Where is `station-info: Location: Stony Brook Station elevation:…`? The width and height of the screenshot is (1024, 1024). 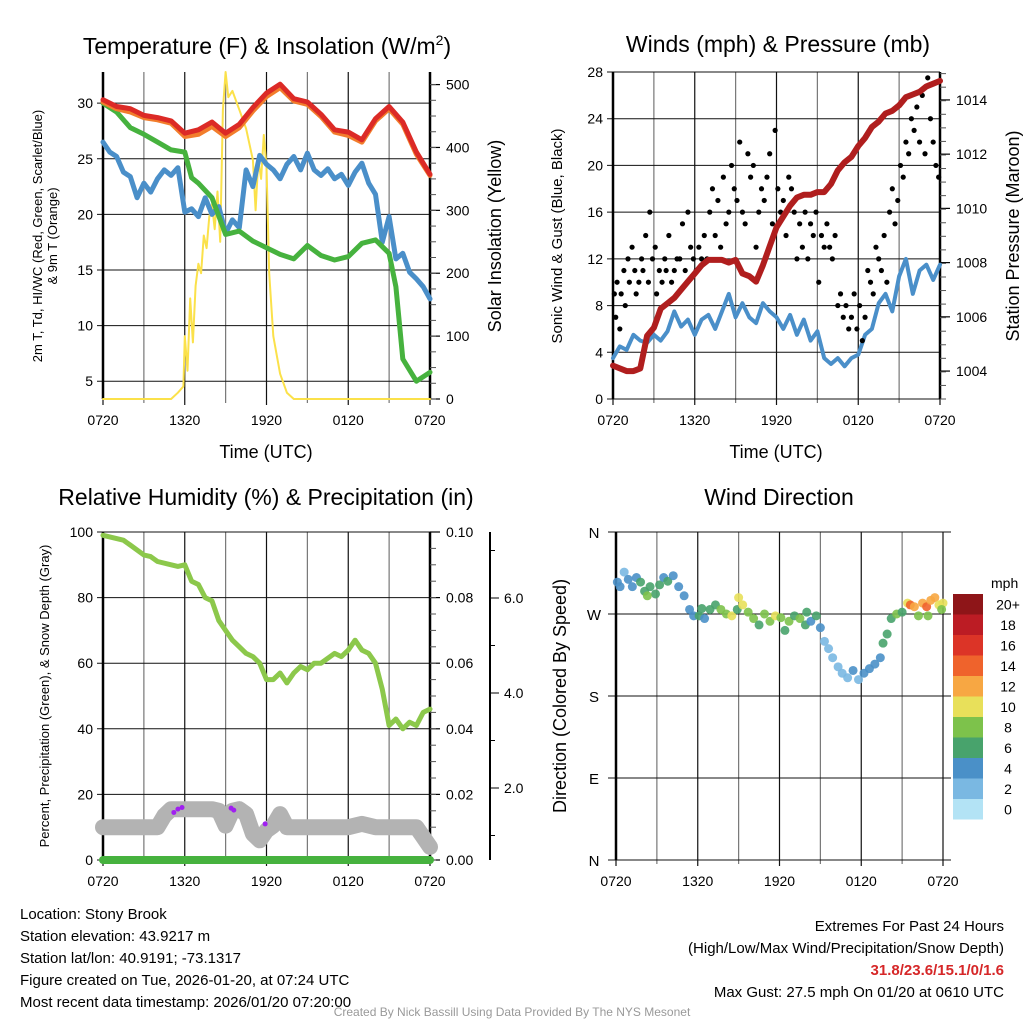 station-info: Location: Stony Brook Station elevation:… is located at coordinates (185, 959).